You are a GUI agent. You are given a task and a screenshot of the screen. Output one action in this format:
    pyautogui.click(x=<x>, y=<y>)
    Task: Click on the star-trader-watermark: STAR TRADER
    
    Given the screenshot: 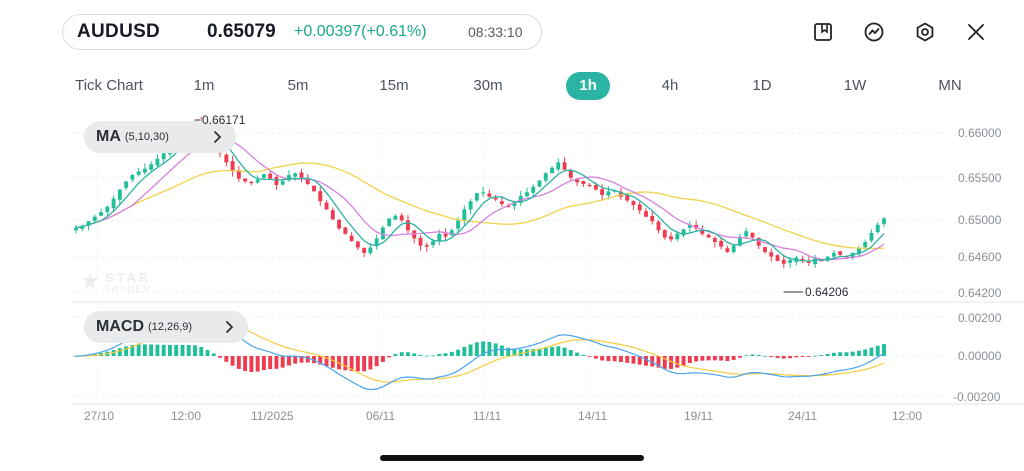 What is the action you would take?
    pyautogui.click(x=115, y=282)
    